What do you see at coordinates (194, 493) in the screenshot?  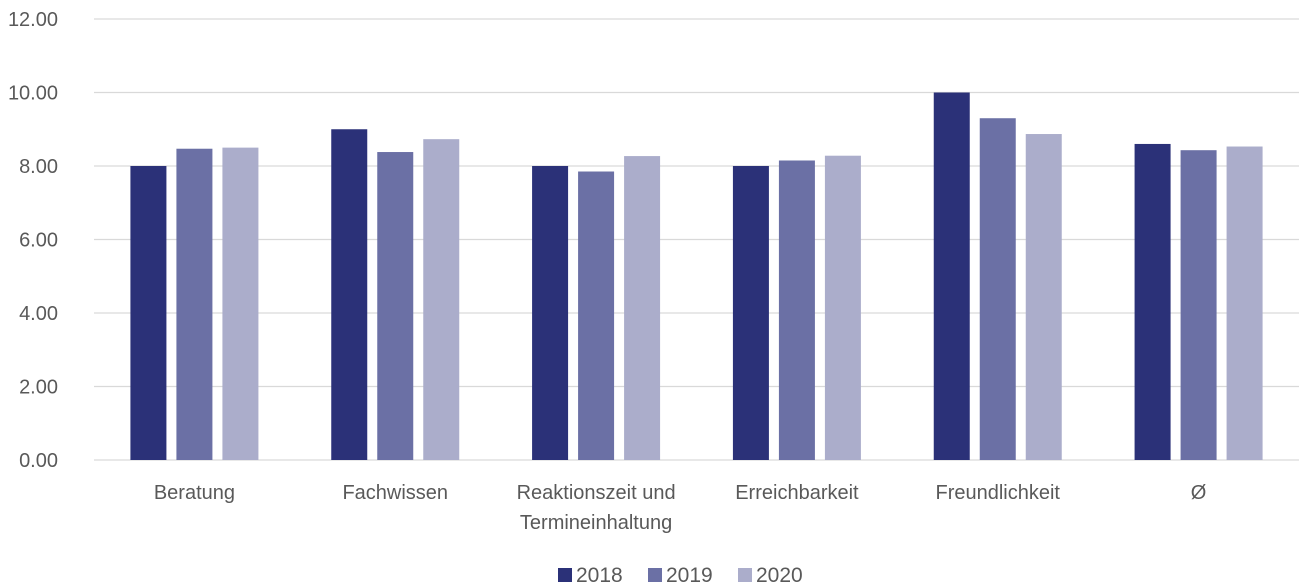 I see `x-category-label: Beratung` at bounding box center [194, 493].